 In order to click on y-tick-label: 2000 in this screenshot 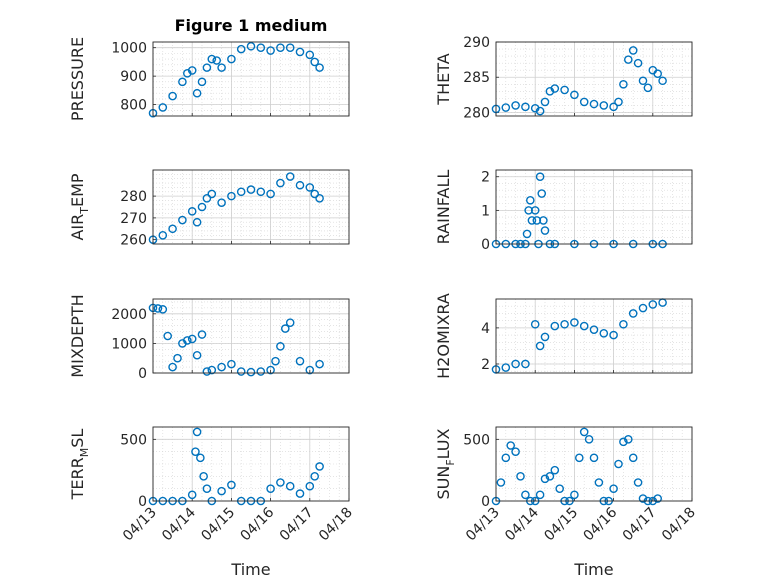, I will do `click(129, 315)`.